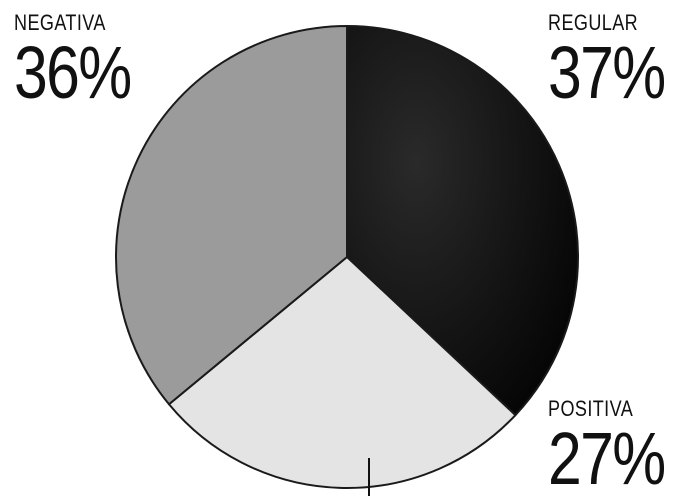 This screenshot has height=500, width=673. Describe the element at coordinates (591, 408) in the screenshot. I see `slice-name-positiva: POSITIVA` at that location.